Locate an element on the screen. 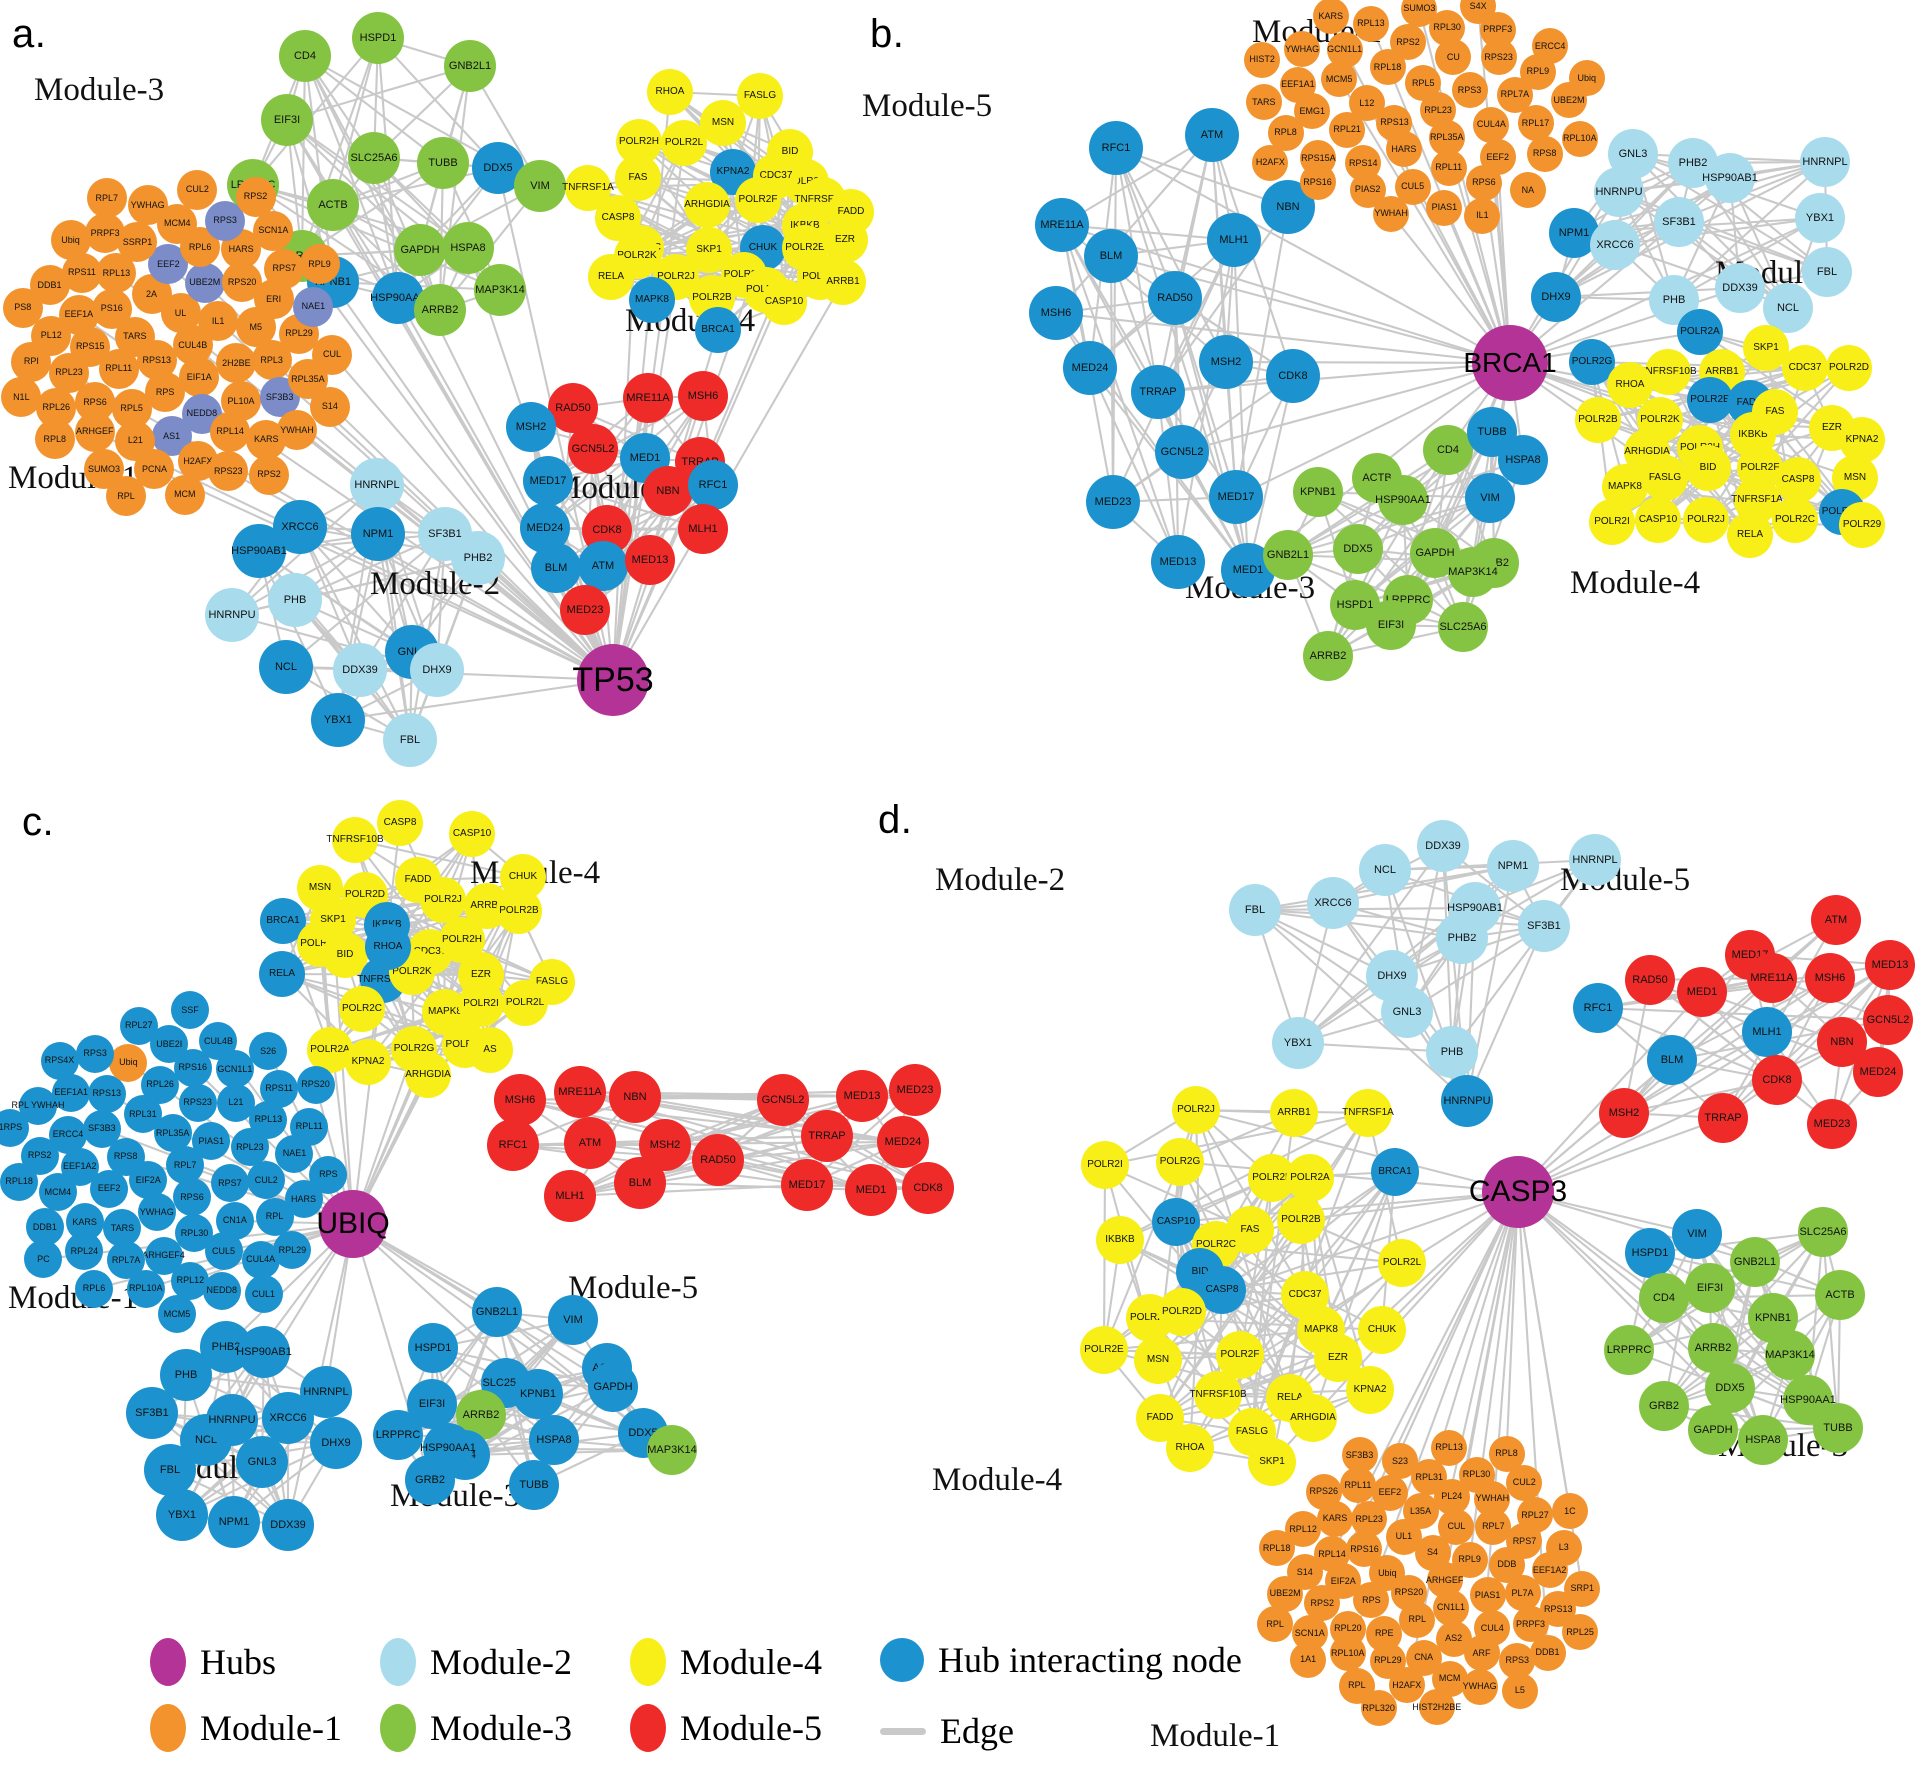 The height and width of the screenshot is (1775, 1923). network-node: POLR2I is located at coordinates (481, 1004).